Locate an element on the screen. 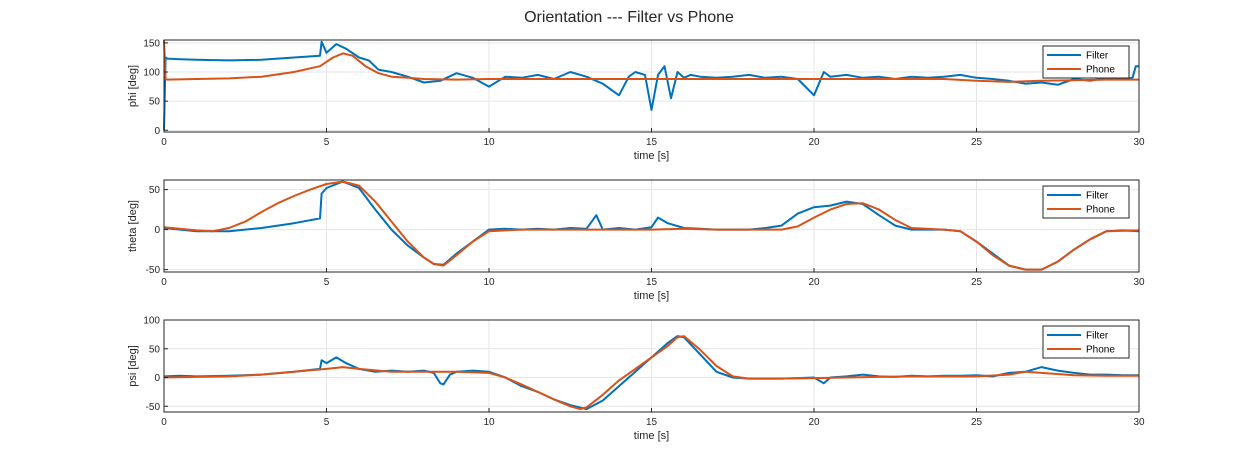 The width and height of the screenshot is (1258, 473). figure-title: Orientation --- Filter vs Phone is located at coordinates (629, 17).